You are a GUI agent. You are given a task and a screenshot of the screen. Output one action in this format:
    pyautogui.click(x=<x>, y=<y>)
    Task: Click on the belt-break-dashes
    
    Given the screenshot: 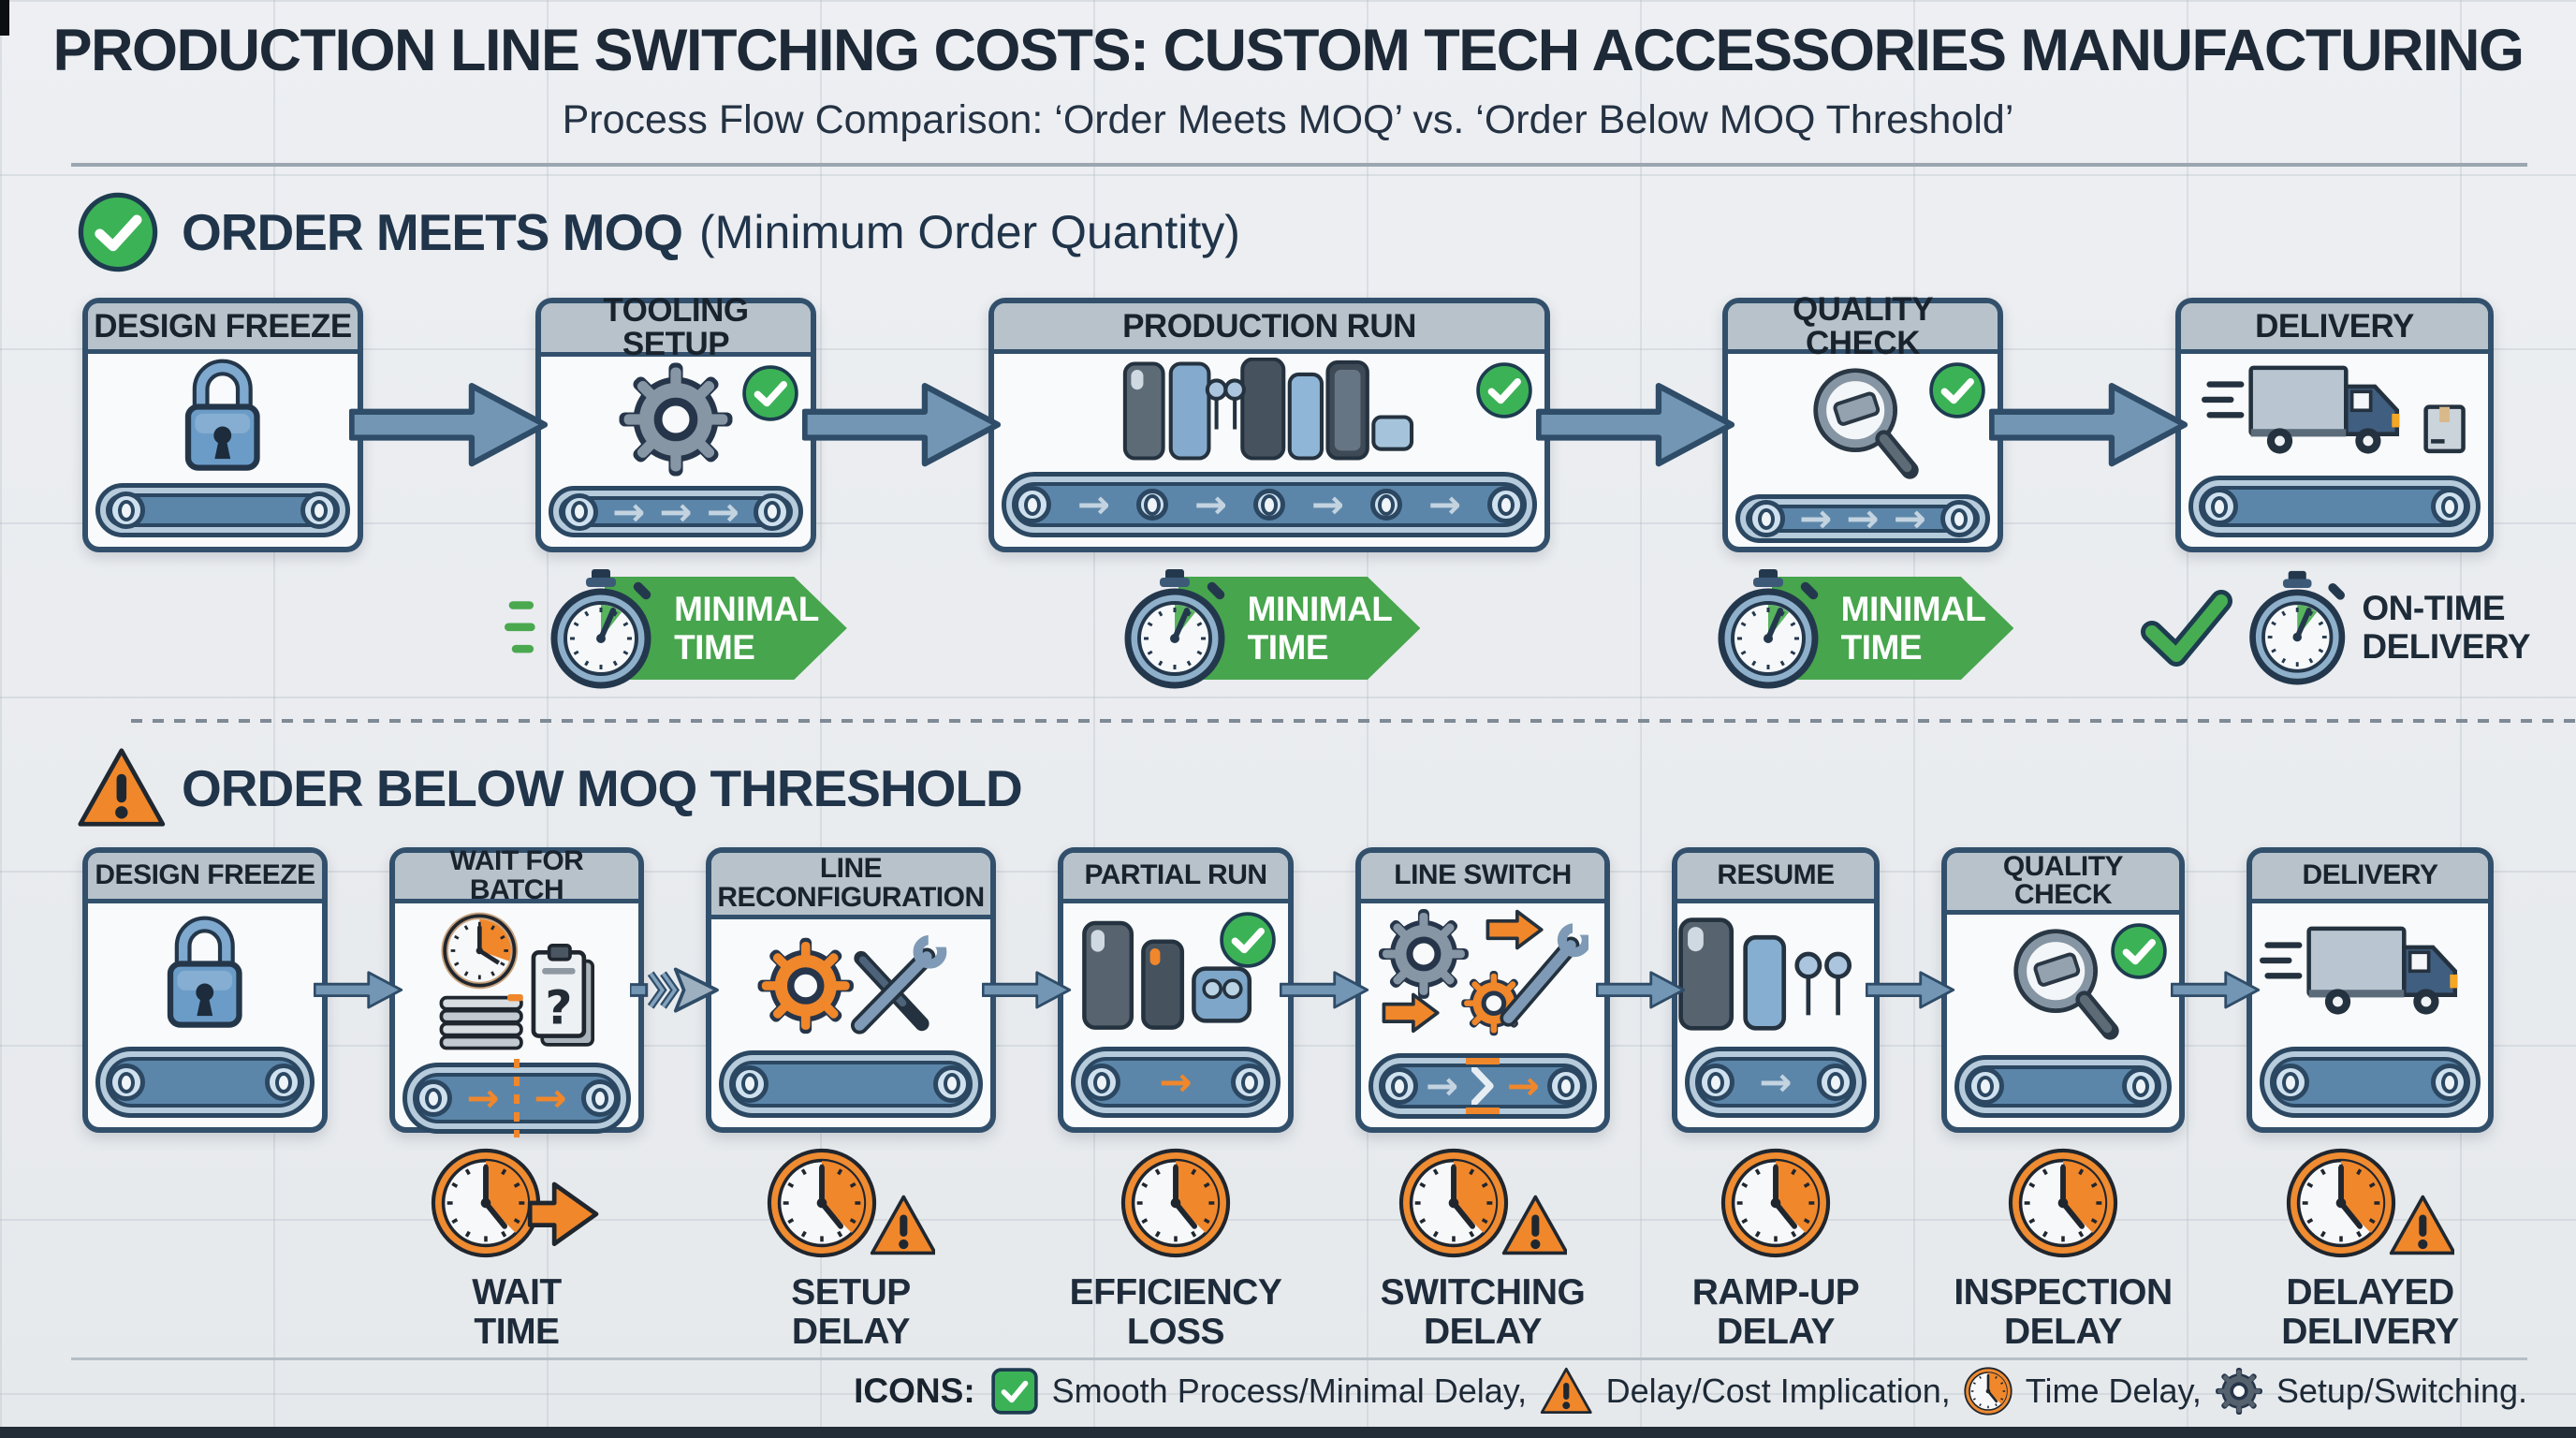 What is the action you would take?
    pyautogui.click(x=516, y=1098)
    